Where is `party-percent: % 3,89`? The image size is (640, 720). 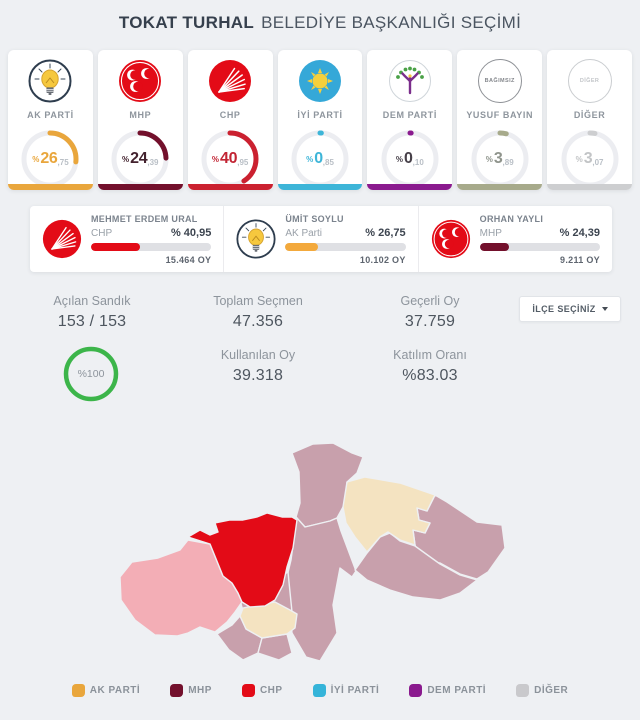
party-percent: % 3,89 is located at coordinates (499, 158).